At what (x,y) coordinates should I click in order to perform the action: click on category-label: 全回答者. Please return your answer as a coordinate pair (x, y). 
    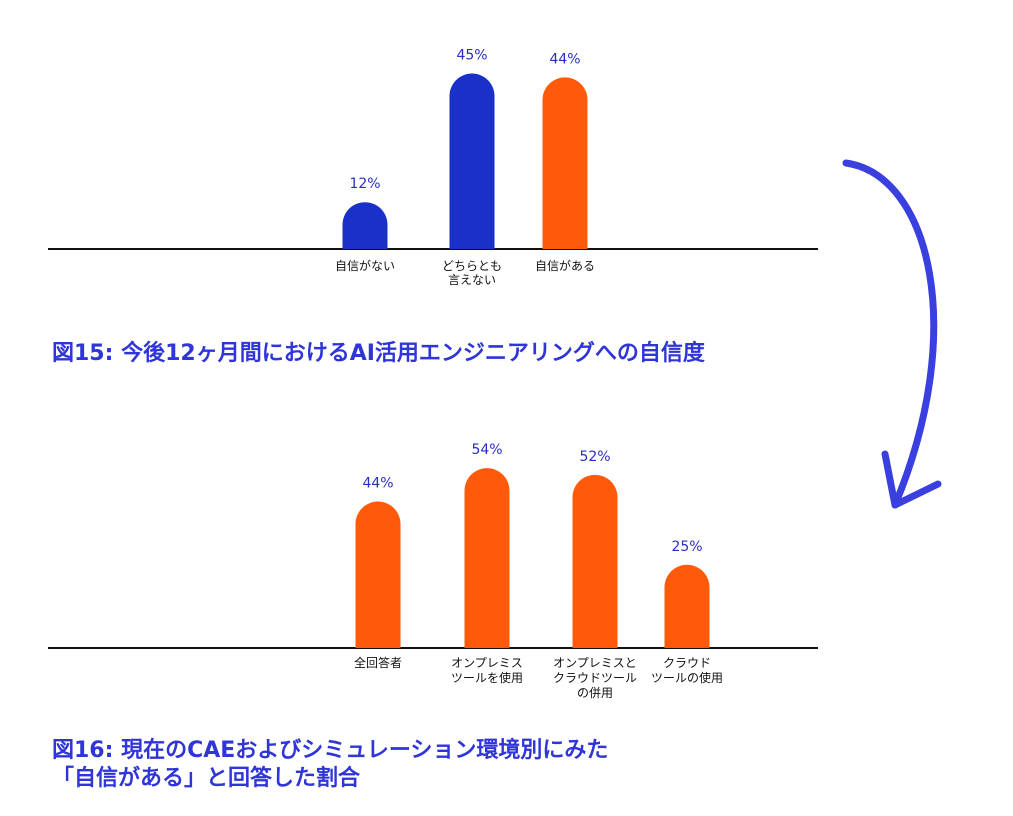
    Looking at the image, I should click on (378, 662).